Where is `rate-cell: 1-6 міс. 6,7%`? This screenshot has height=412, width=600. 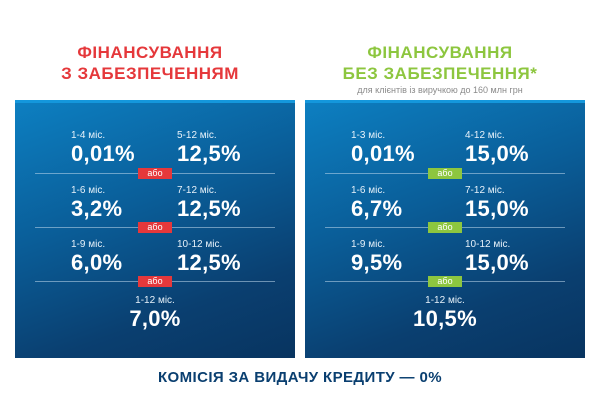 rate-cell: 1-6 міс. 6,7% is located at coordinates (376, 203).